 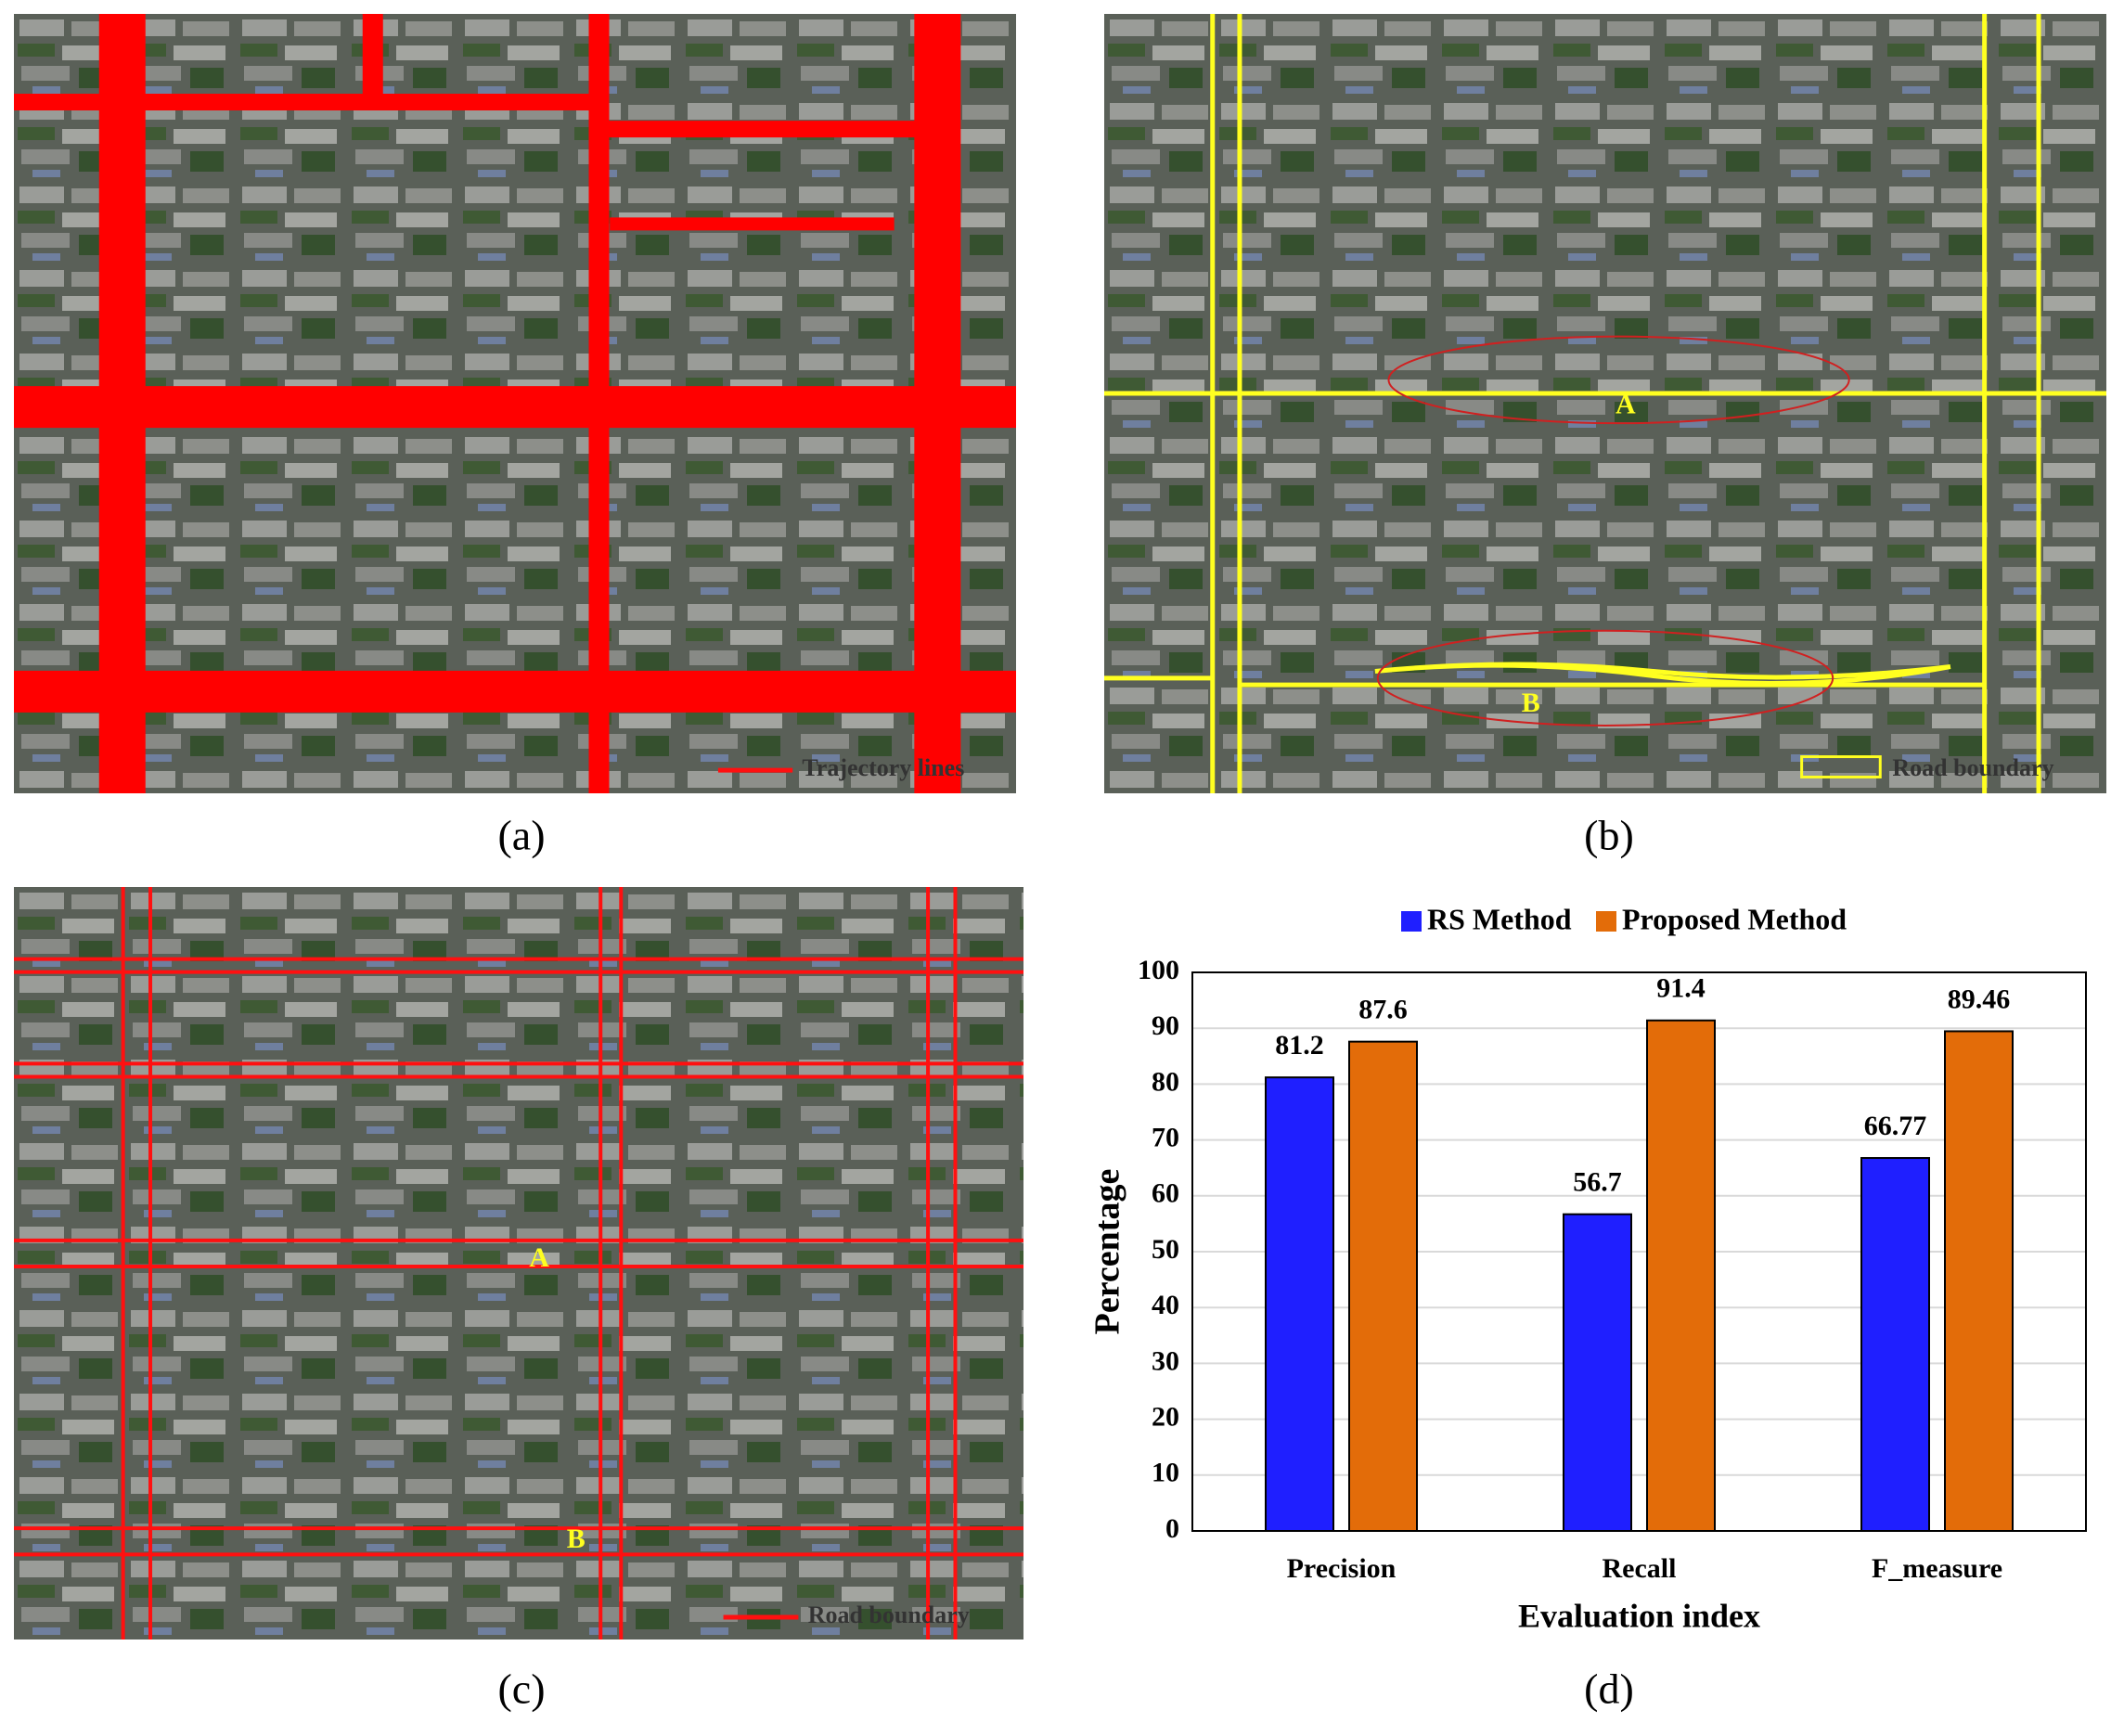 What do you see at coordinates (1609, 835) in the screenshot?
I see `panel-label: (b)` at bounding box center [1609, 835].